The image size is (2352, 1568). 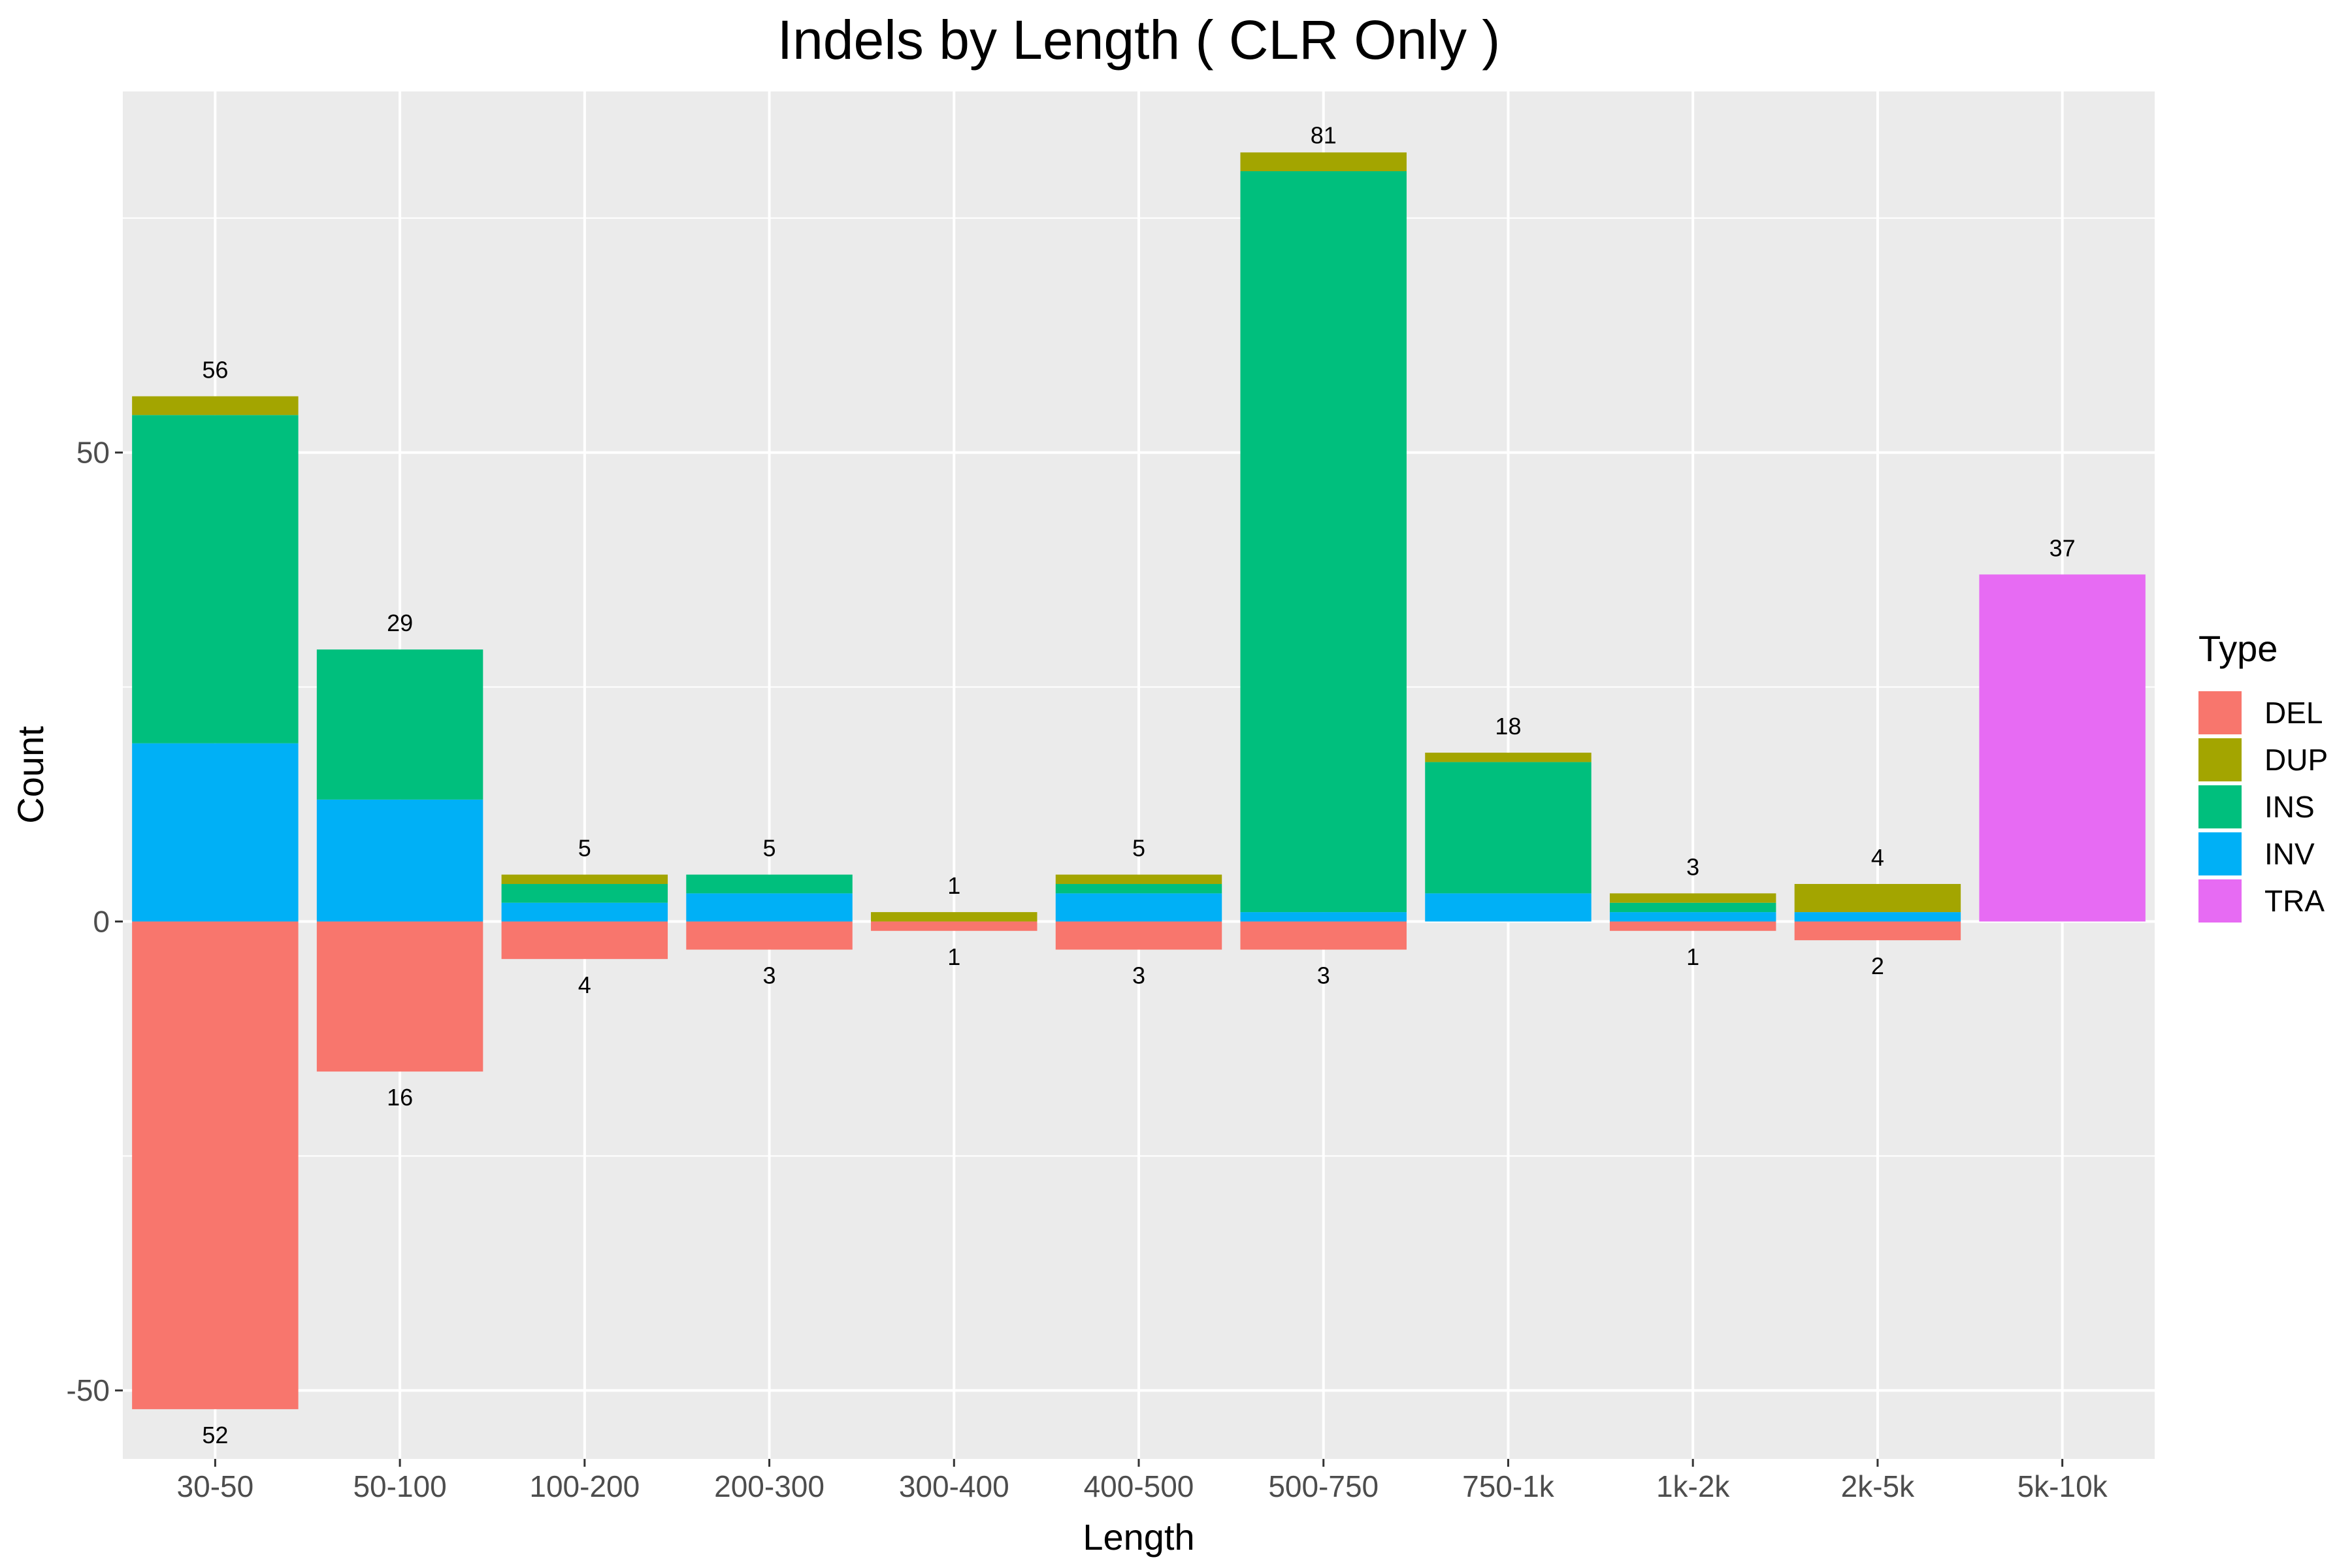 I want to click on bar-tra-5k-10k, so click(x=2062, y=748).